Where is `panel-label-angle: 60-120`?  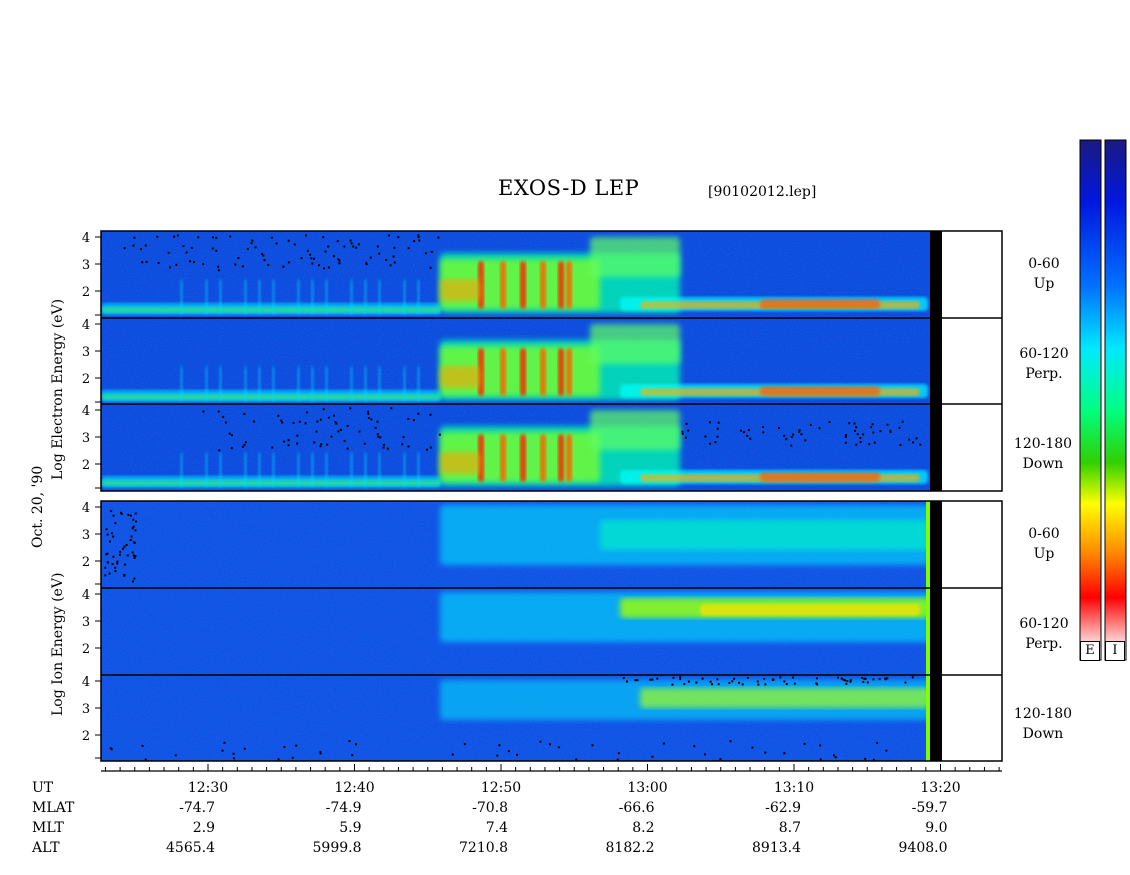 panel-label-angle: 60-120 is located at coordinates (1044, 624).